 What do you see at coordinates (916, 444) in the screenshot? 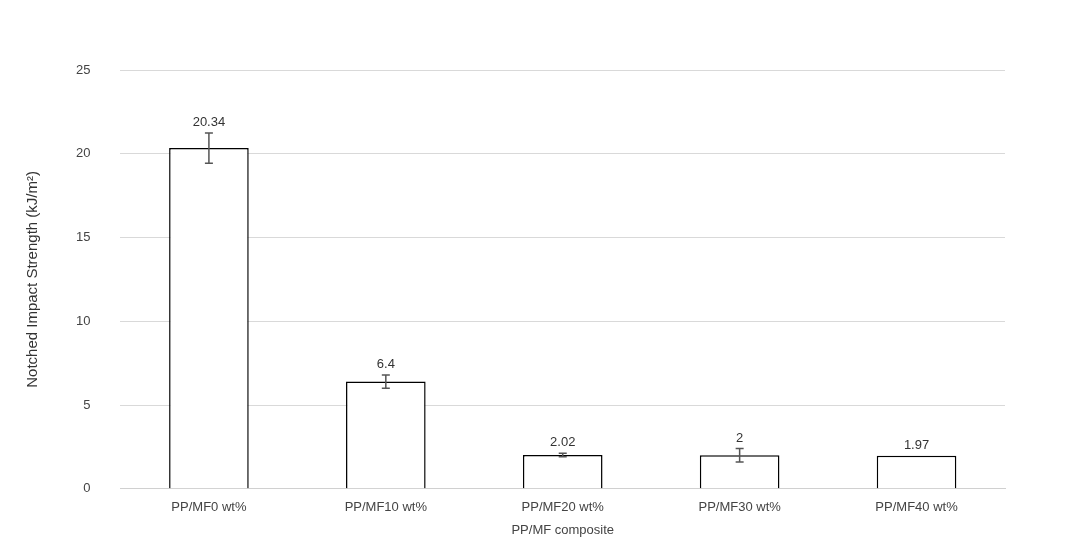
I see `data-label: 1.97` at bounding box center [916, 444].